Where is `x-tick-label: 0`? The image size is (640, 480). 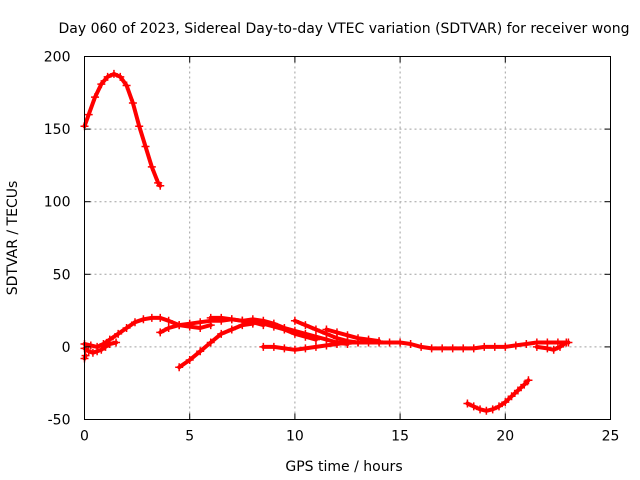 x-tick-label: 0 is located at coordinates (84, 437).